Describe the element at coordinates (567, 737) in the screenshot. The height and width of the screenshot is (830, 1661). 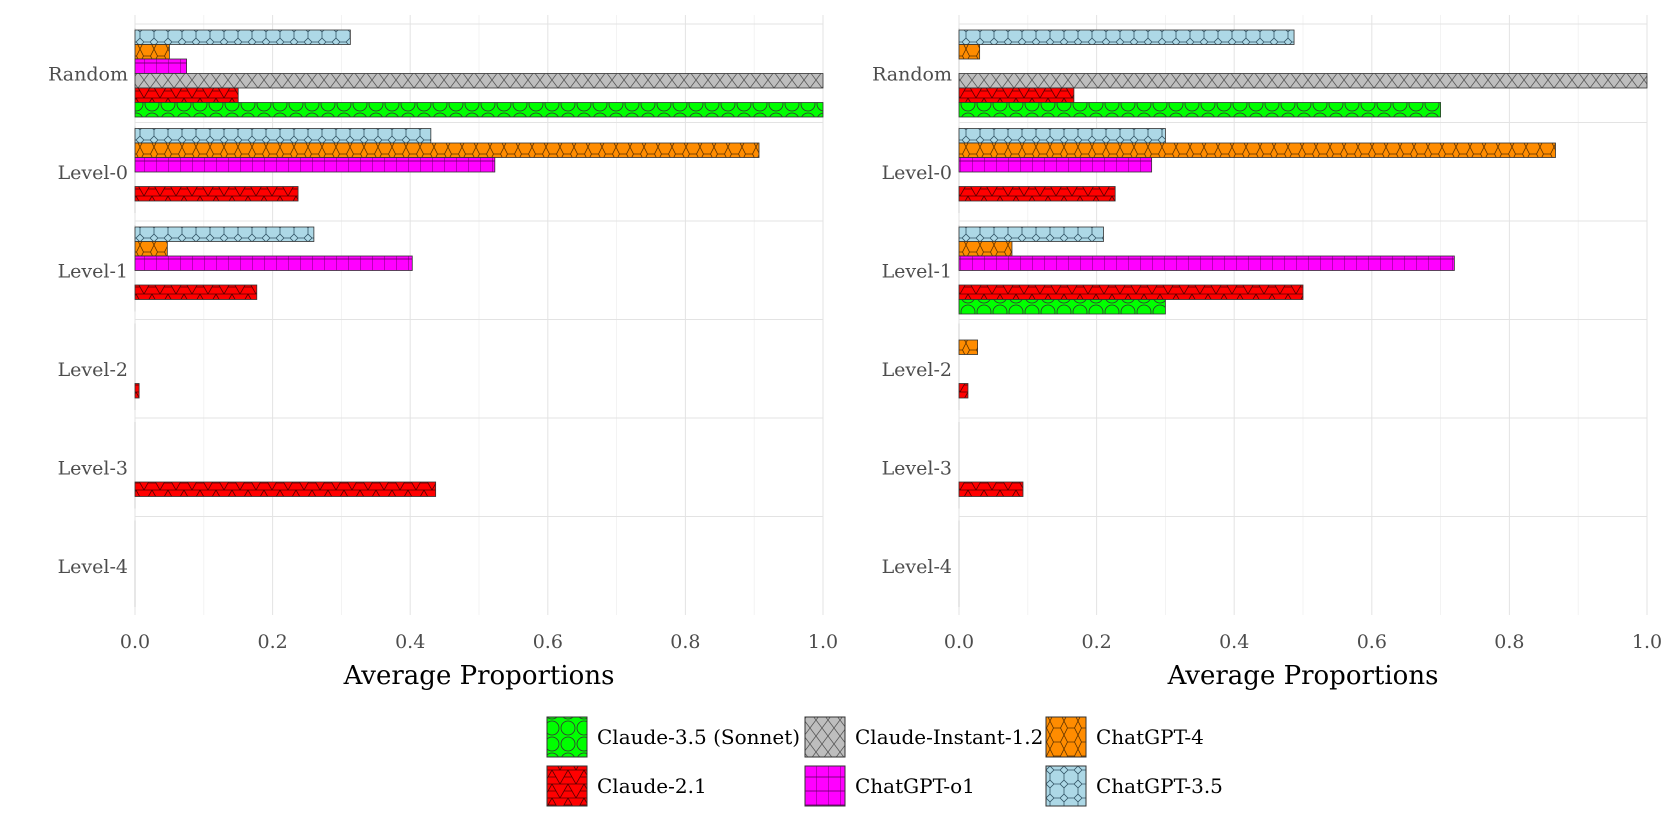
I see `legend-swatch-claude-3-5-sonnet` at that location.